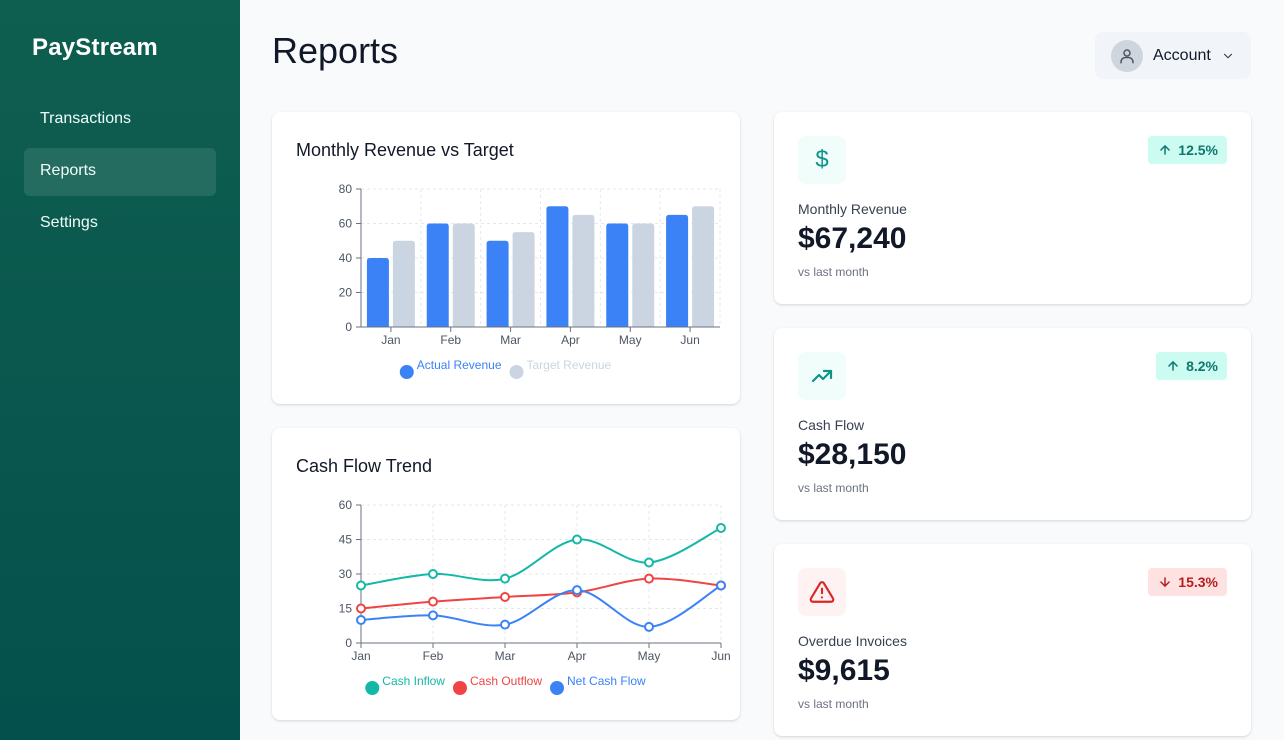 This screenshot has width=1284, height=740. Describe the element at coordinates (852, 238) in the screenshot. I see `stat-value: $67,240` at that location.